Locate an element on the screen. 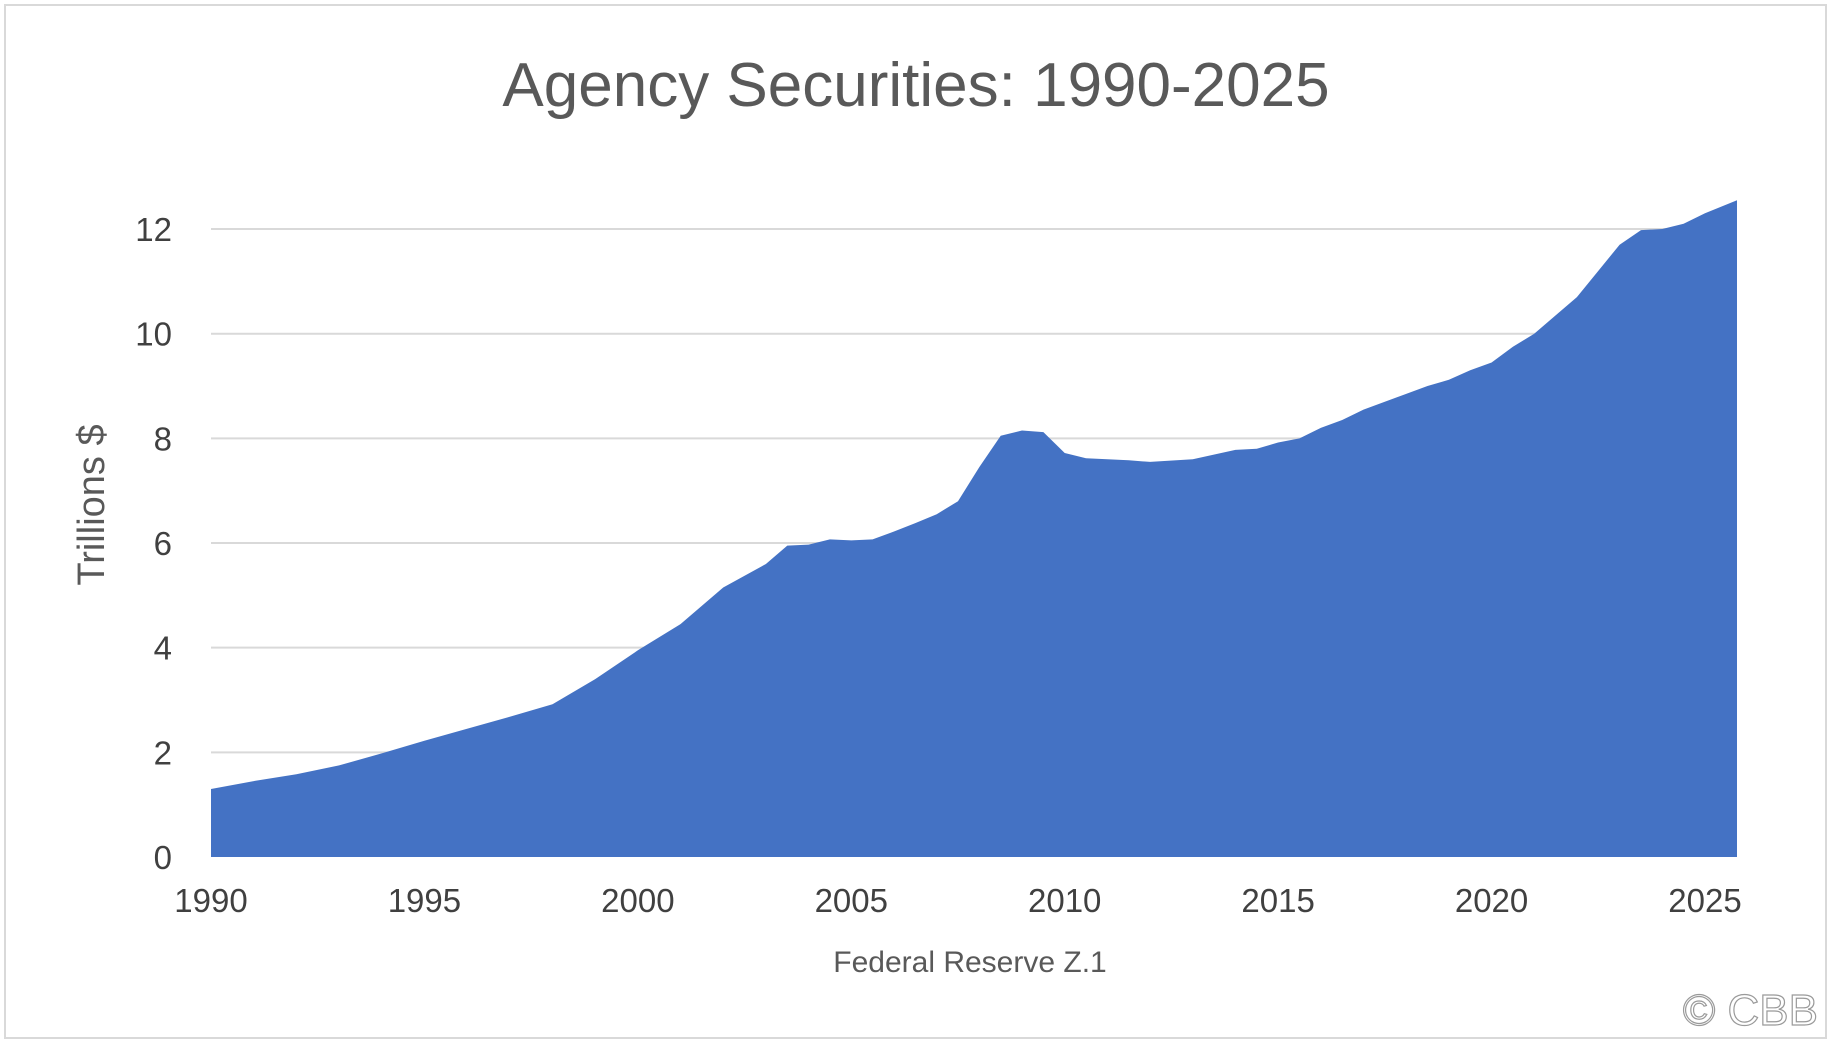 Image resolution: width=1833 pixels, height=1045 pixels. y-axis-ticks: 0 2 4 6 8 10 12 is located at coordinates (153, 543).